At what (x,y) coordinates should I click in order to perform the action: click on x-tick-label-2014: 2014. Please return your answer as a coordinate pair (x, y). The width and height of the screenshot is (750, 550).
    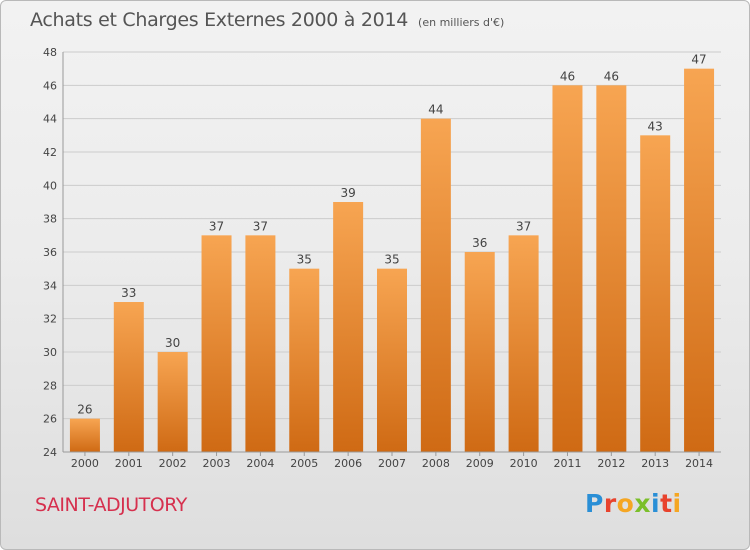
    Looking at the image, I should click on (699, 463).